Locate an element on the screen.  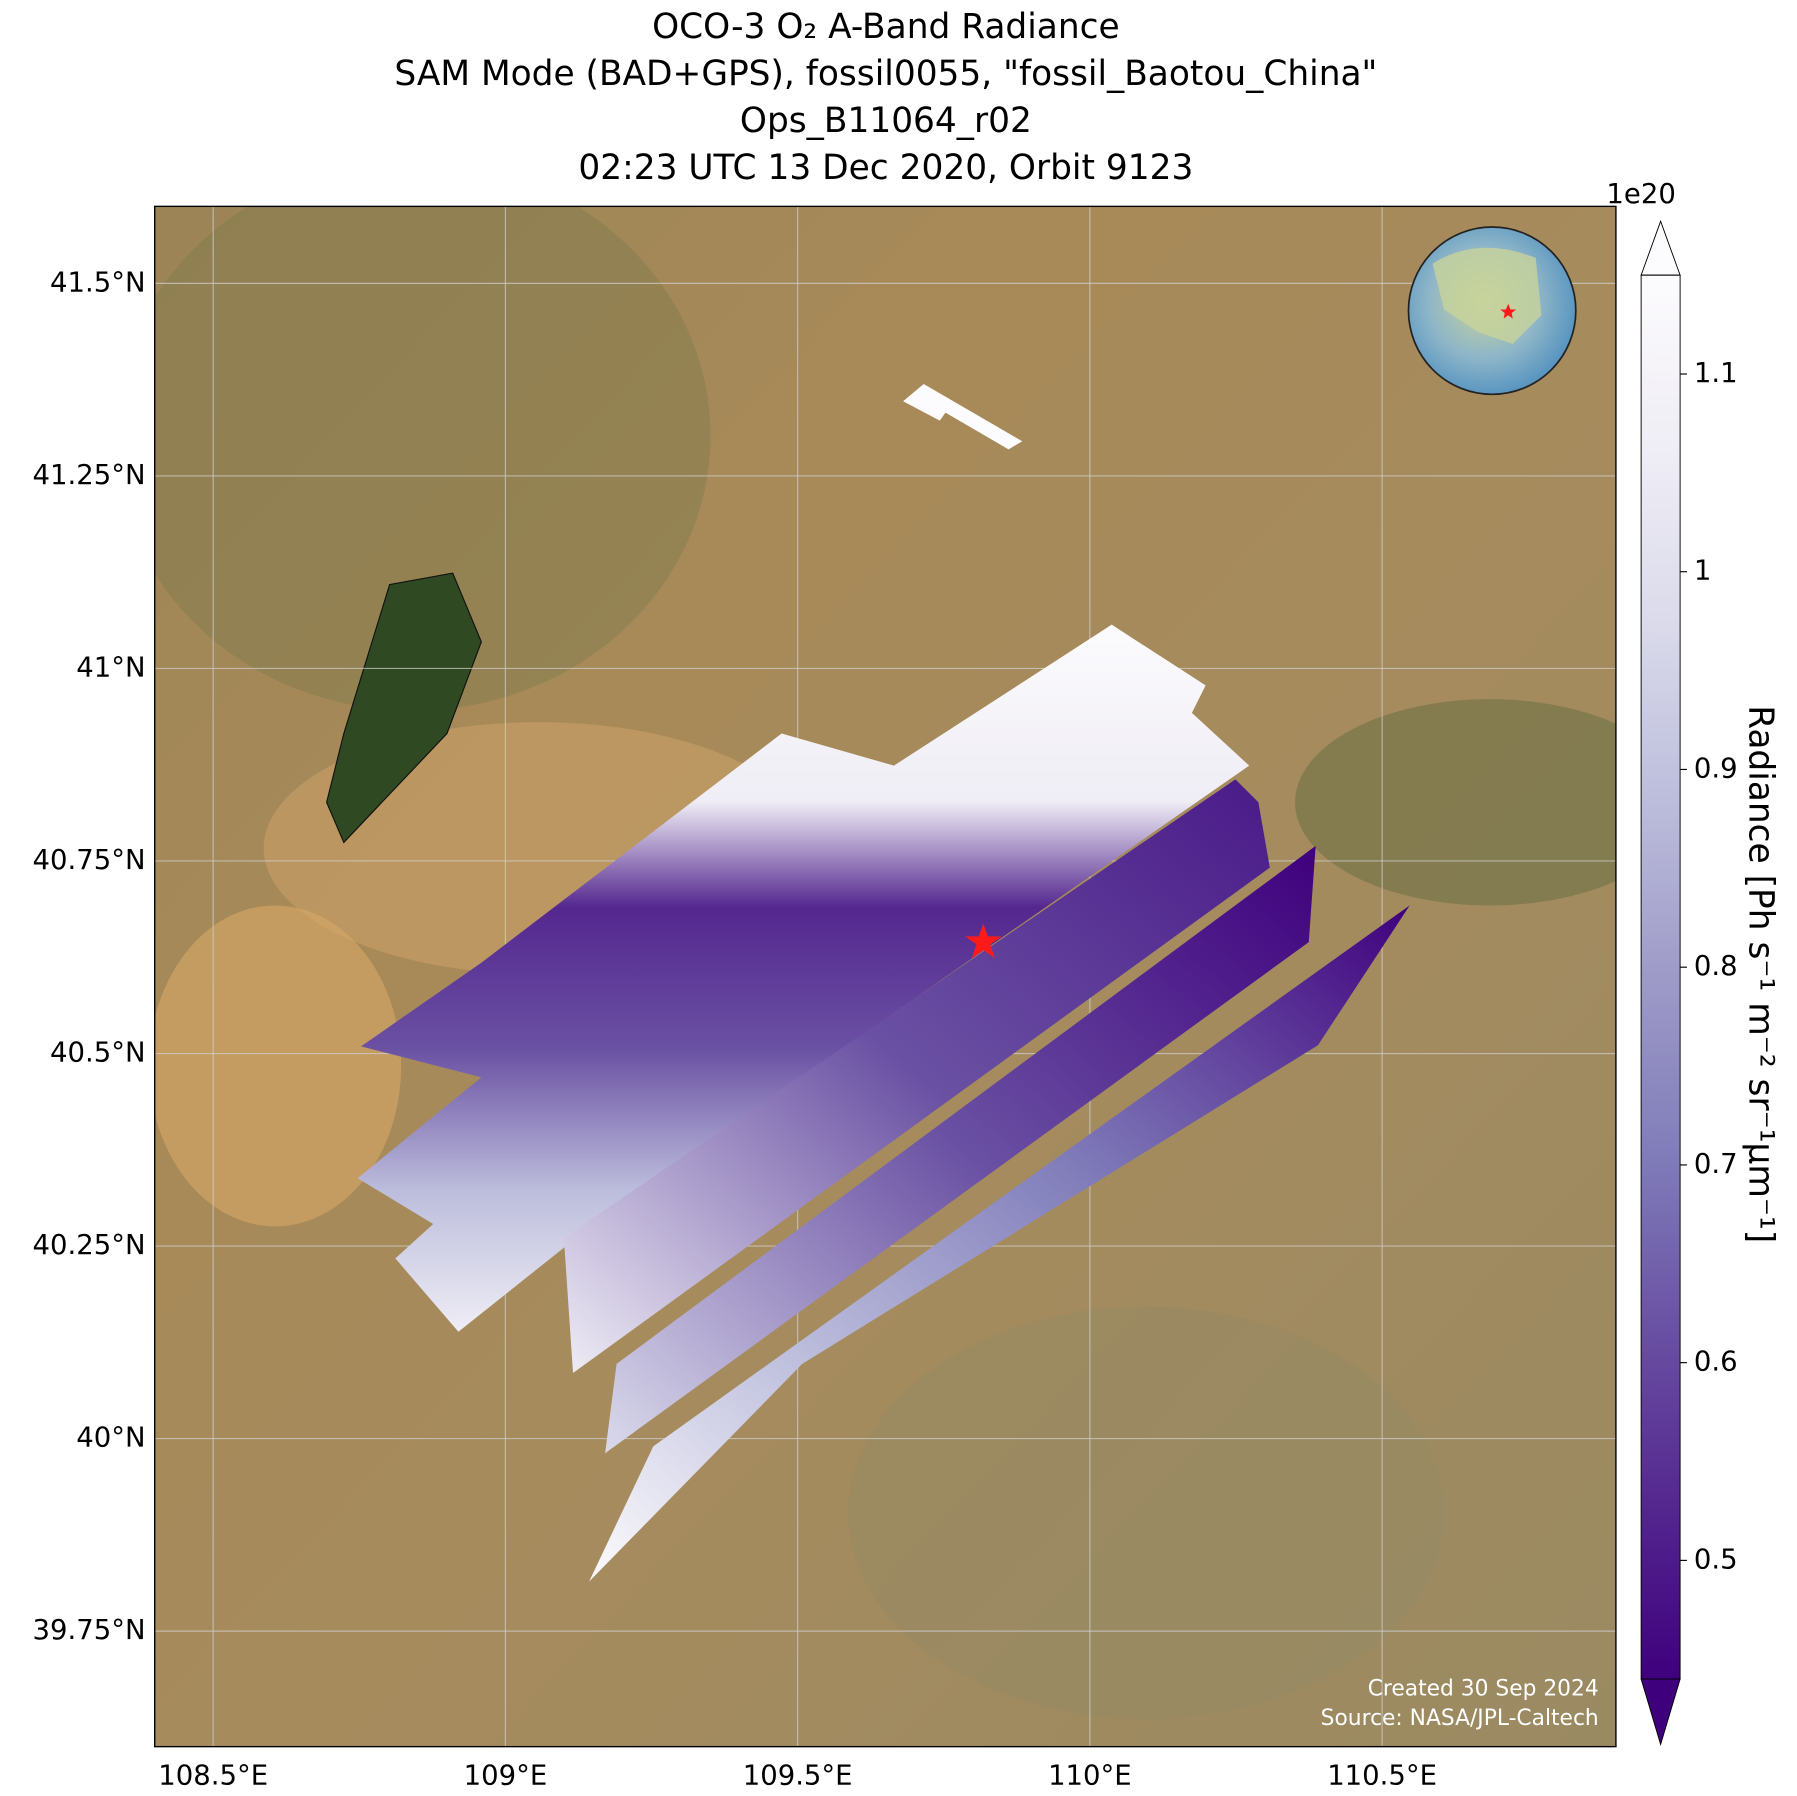
y-tick-label: 41°N is located at coordinates (110, 667).